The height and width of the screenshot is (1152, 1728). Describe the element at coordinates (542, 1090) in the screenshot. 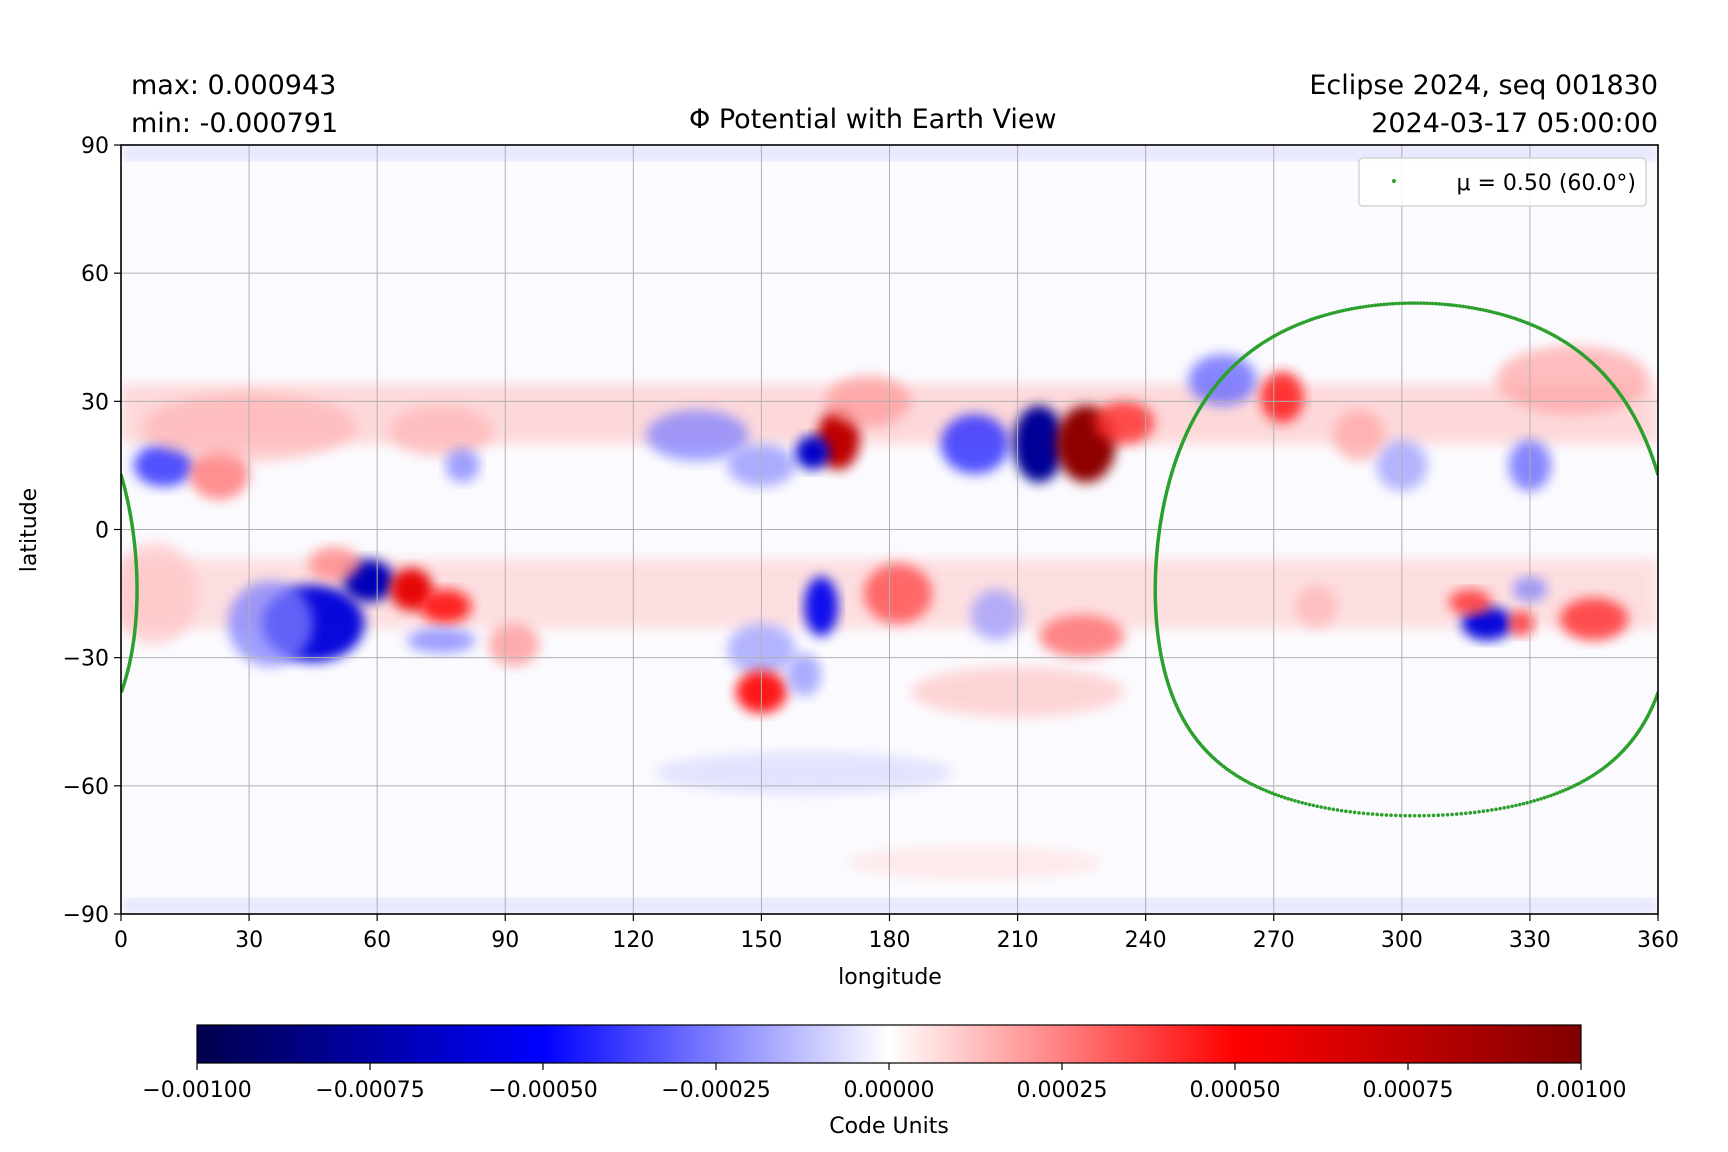

I see `colorbar-tick-label: −0.00050` at that location.